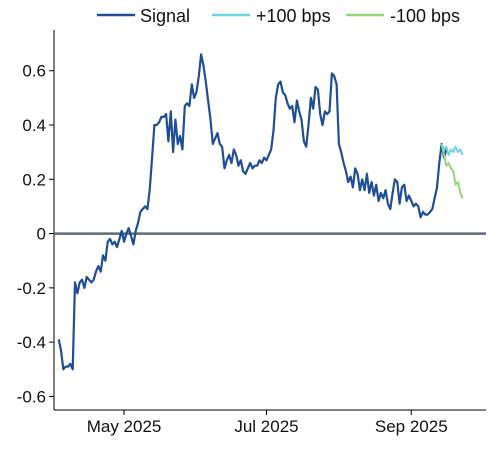 The height and width of the screenshot is (452, 500). I want to click on y-tick-label: 0.4, so click(34, 125).